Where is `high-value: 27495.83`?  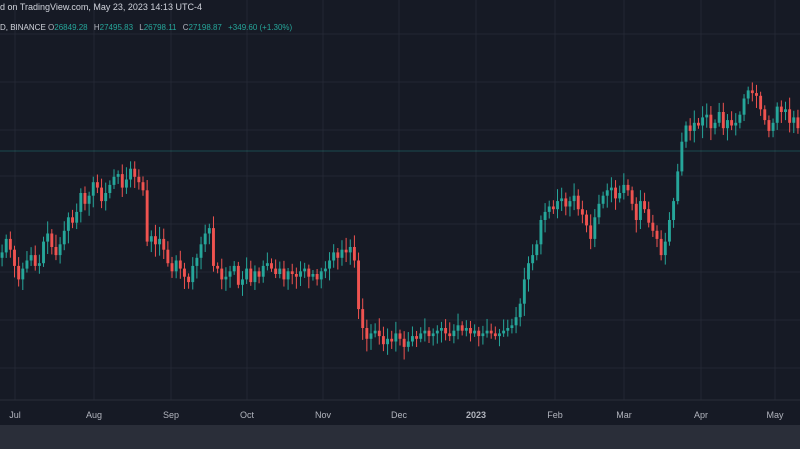
high-value: 27495.83 is located at coordinates (116, 27).